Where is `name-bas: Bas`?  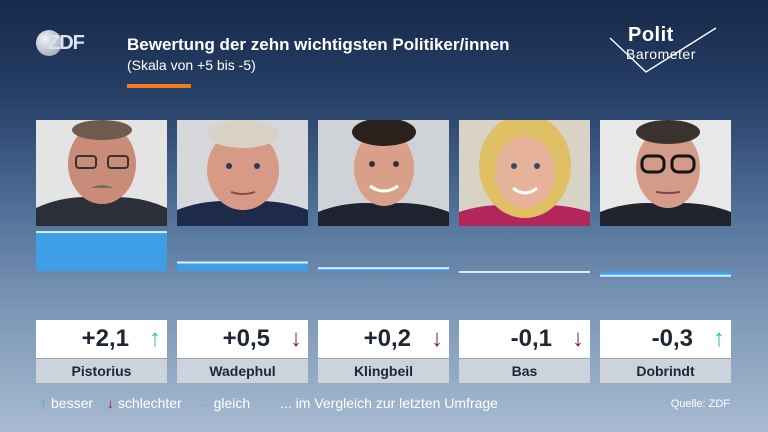 name-bas: Bas is located at coordinates (524, 371).